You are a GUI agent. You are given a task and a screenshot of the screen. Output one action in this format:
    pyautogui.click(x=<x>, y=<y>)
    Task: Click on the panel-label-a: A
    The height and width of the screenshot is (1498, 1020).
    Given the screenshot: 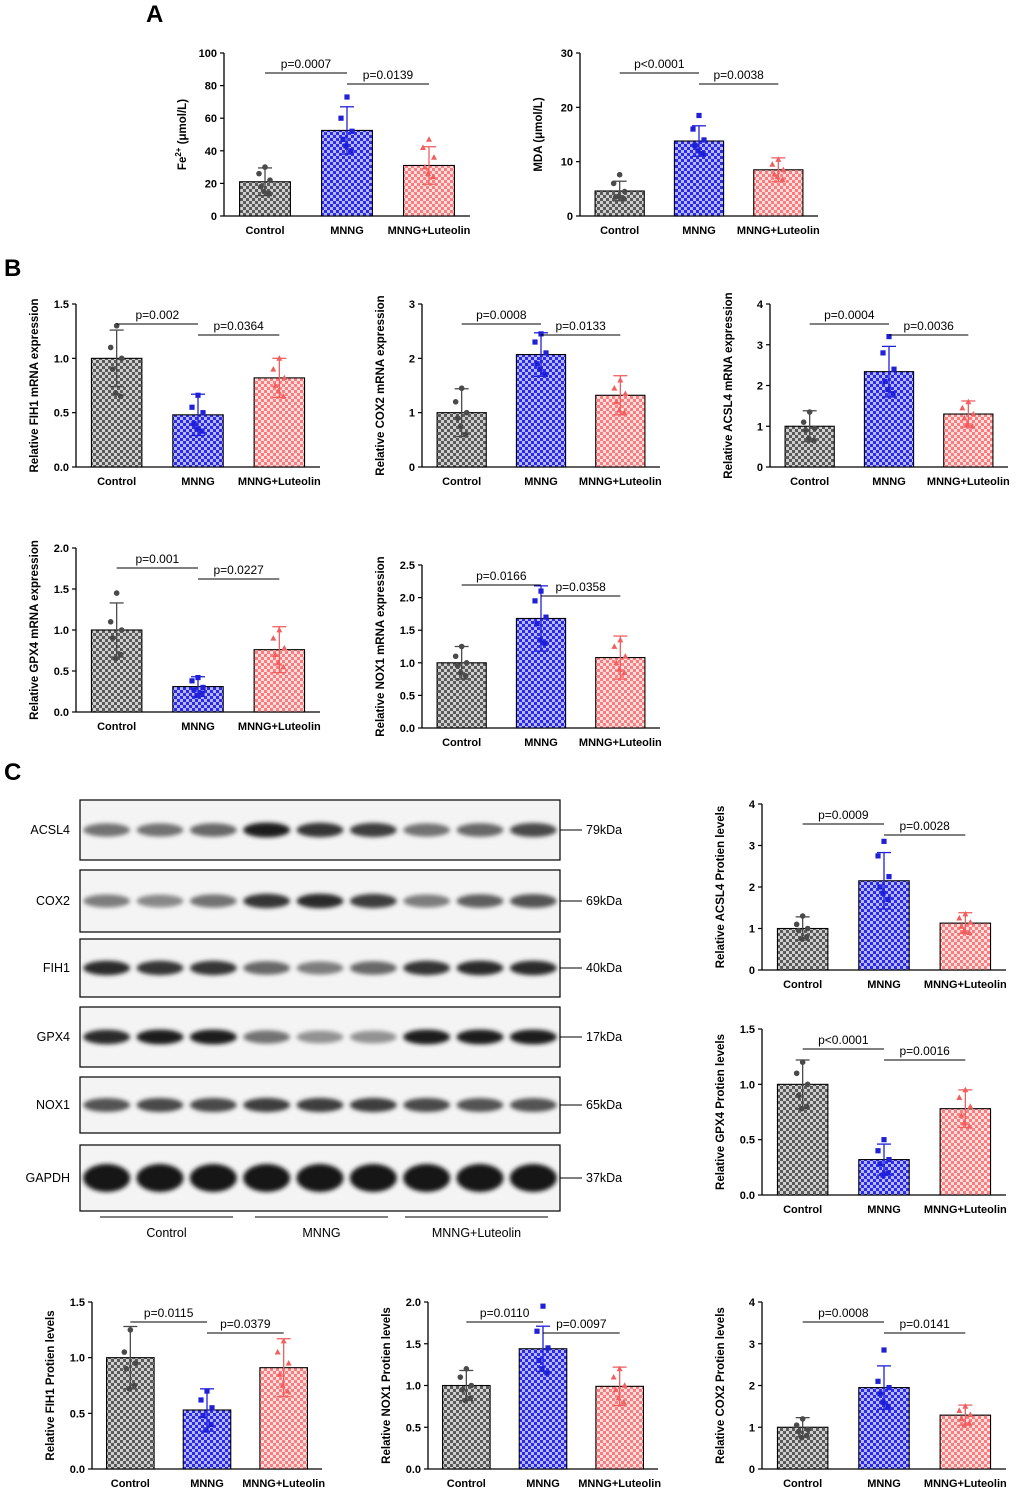 What is the action you would take?
    pyautogui.click(x=154, y=14)
    